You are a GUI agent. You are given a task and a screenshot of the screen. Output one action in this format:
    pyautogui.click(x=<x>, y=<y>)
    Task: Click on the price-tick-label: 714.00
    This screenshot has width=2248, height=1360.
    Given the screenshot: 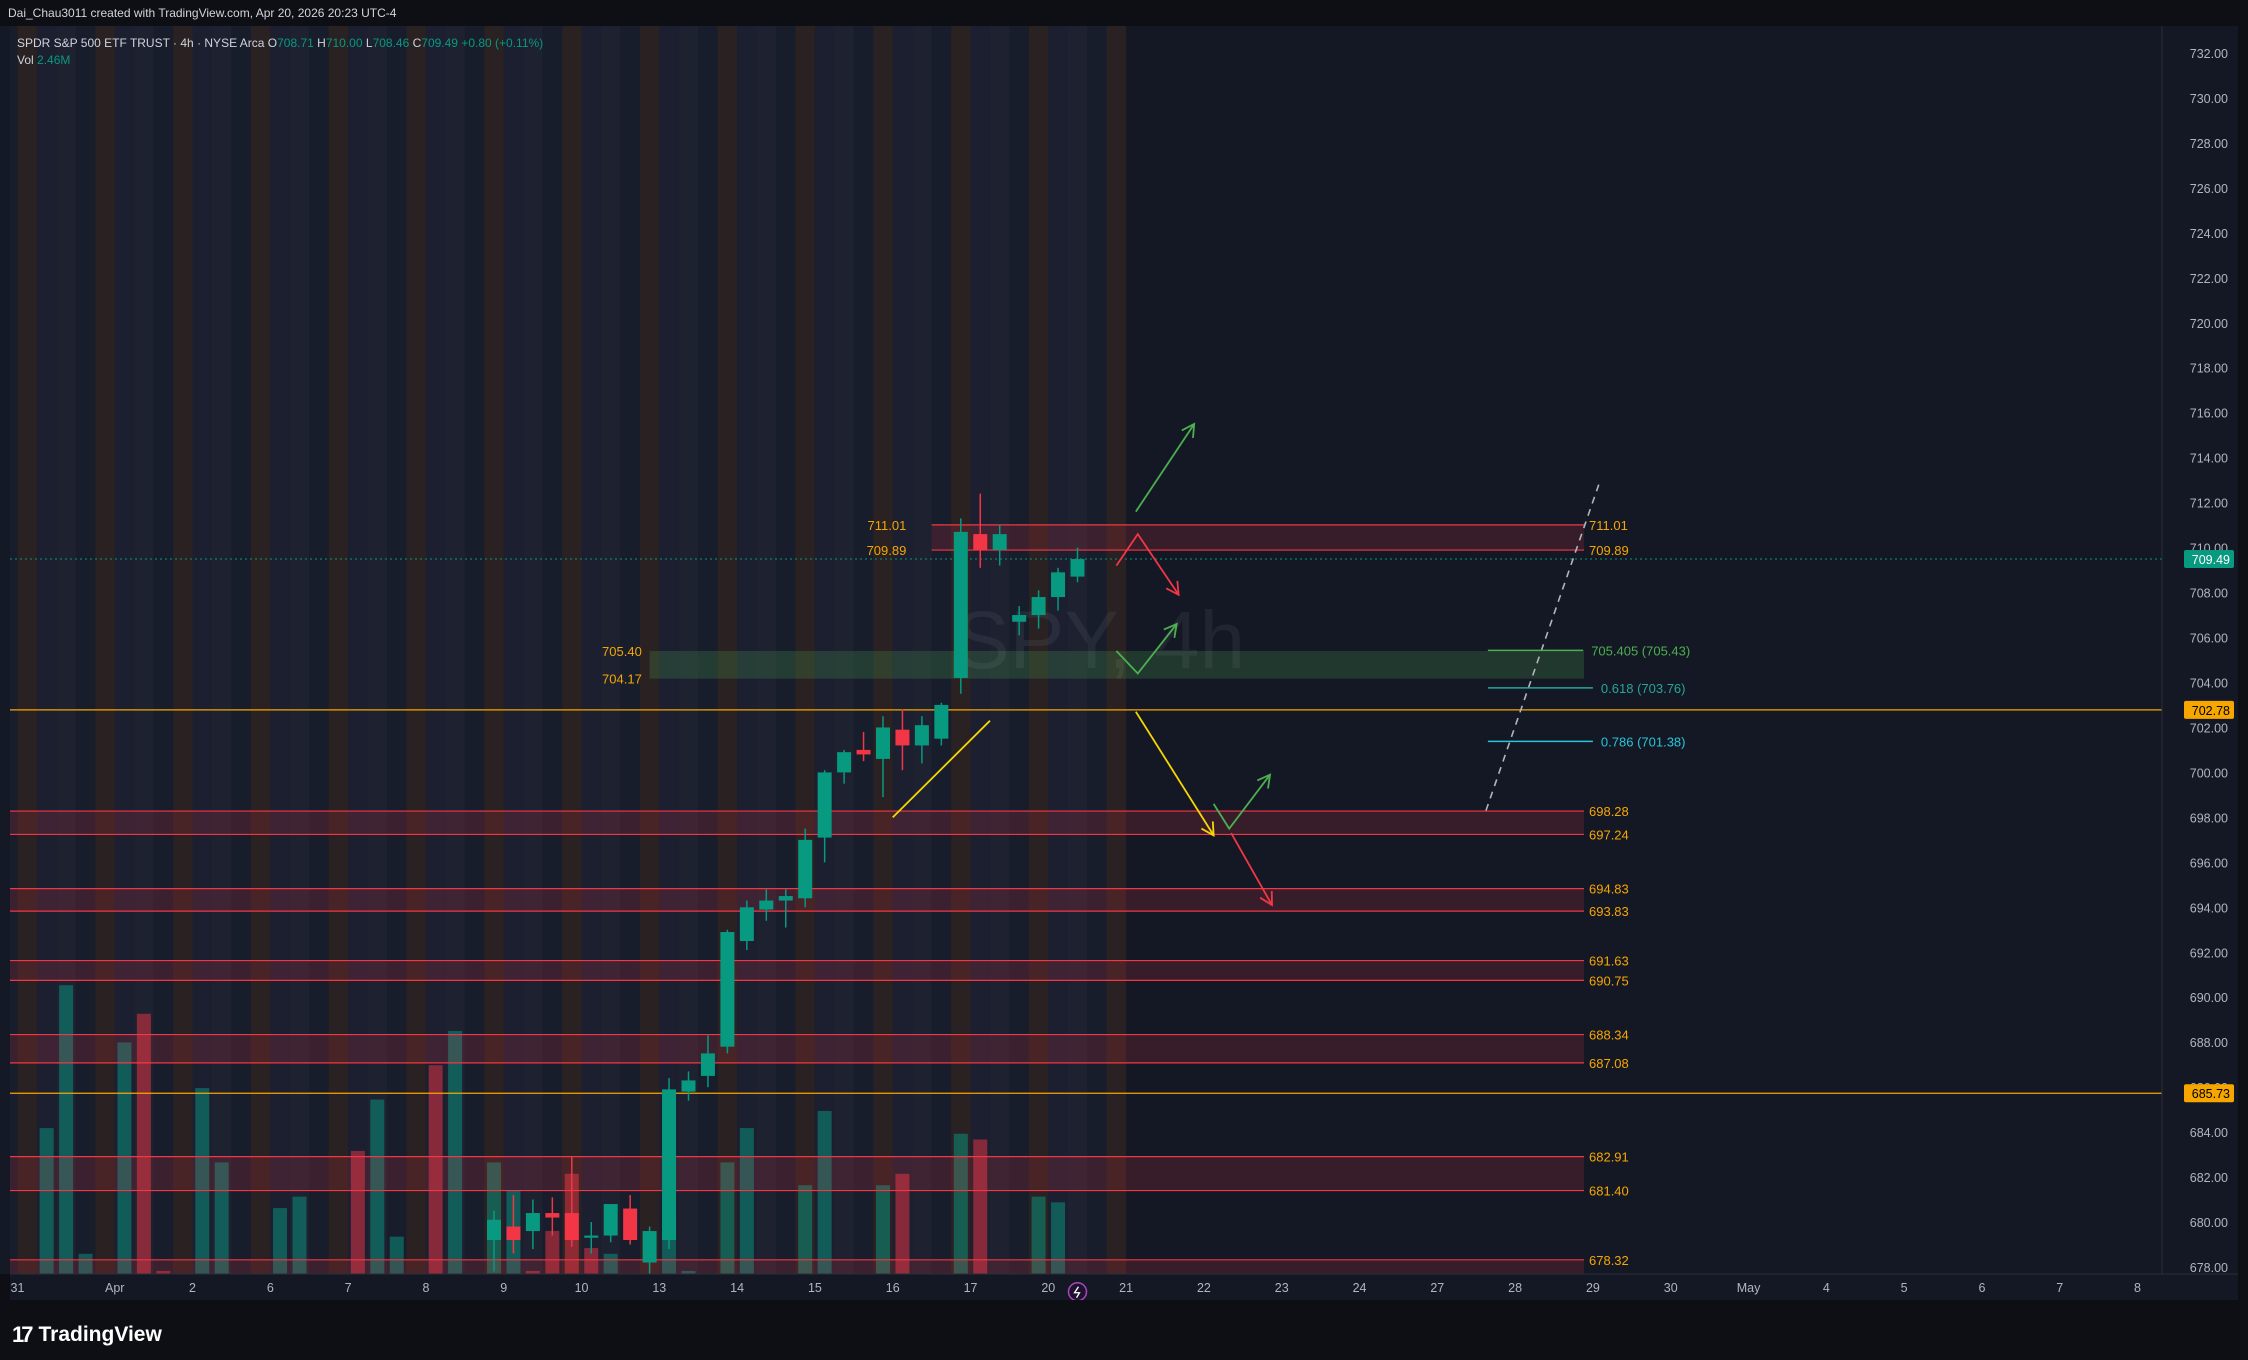 What is the action you would take?
    pyautogui.click(x=2209, y=459)
    